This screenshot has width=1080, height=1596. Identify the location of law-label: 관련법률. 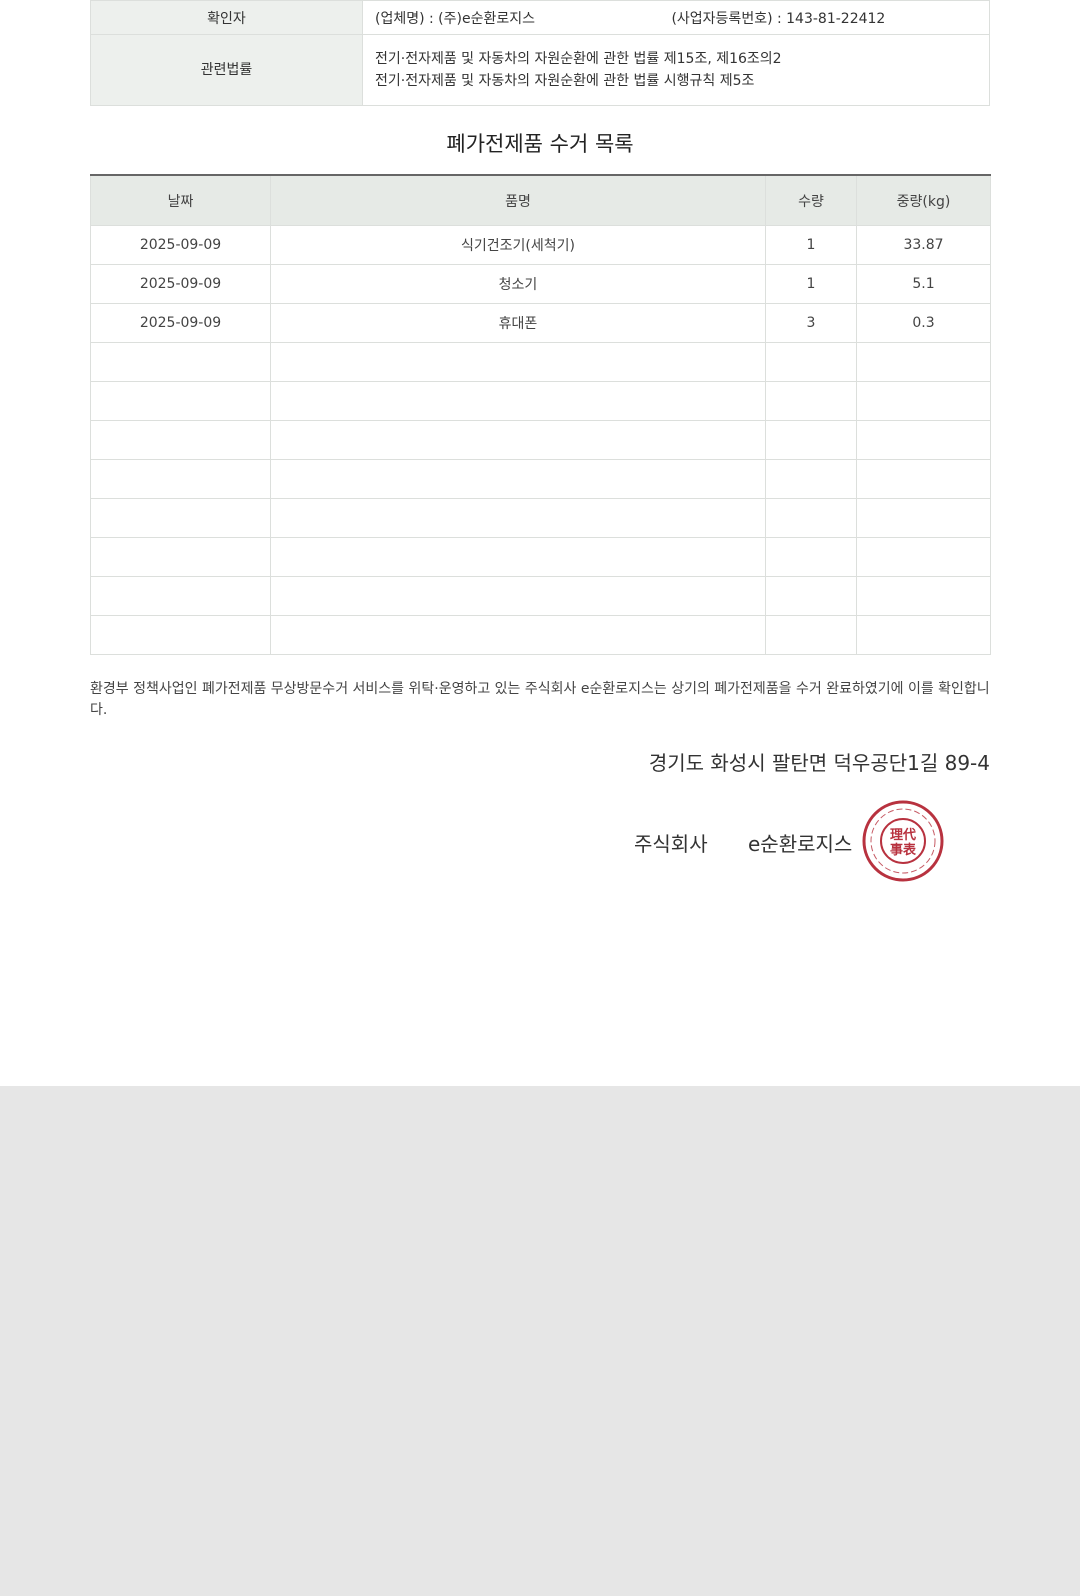
(226, 70).